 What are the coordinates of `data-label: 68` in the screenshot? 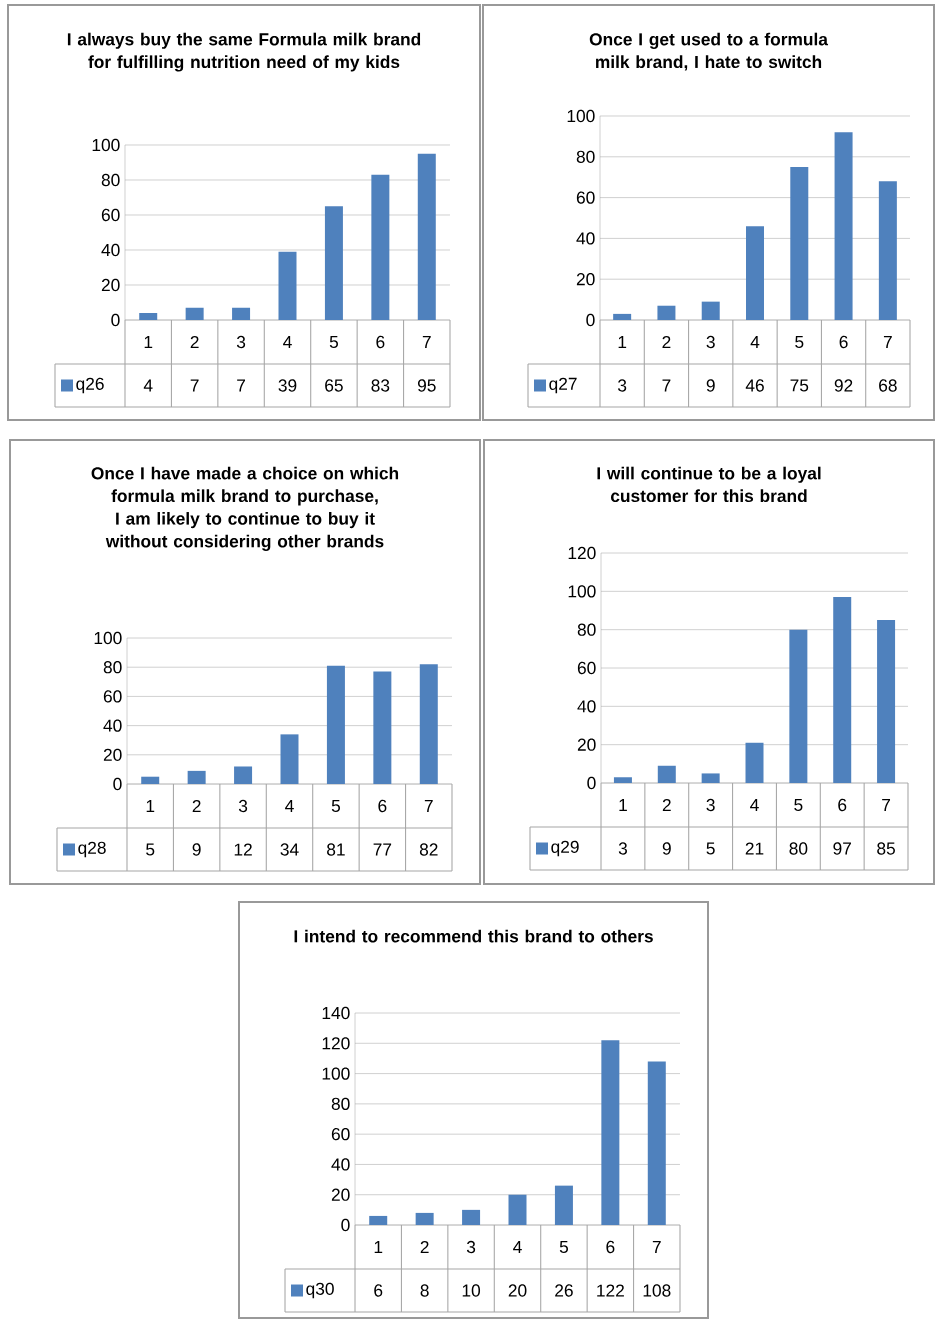 It's located at (888, 385).